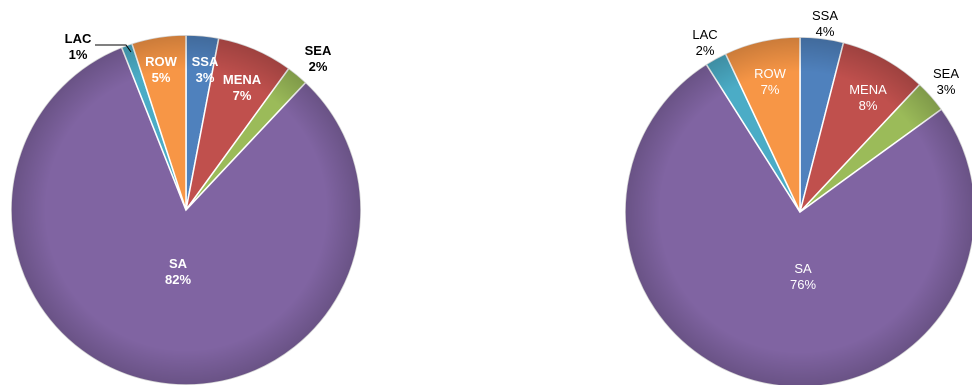 This screenshot has width=972, height=385. What do you see at coordinates (770, 89) in the screenshot?
I see `slice-percent-row: 7%` at bounding box center [770, 89].